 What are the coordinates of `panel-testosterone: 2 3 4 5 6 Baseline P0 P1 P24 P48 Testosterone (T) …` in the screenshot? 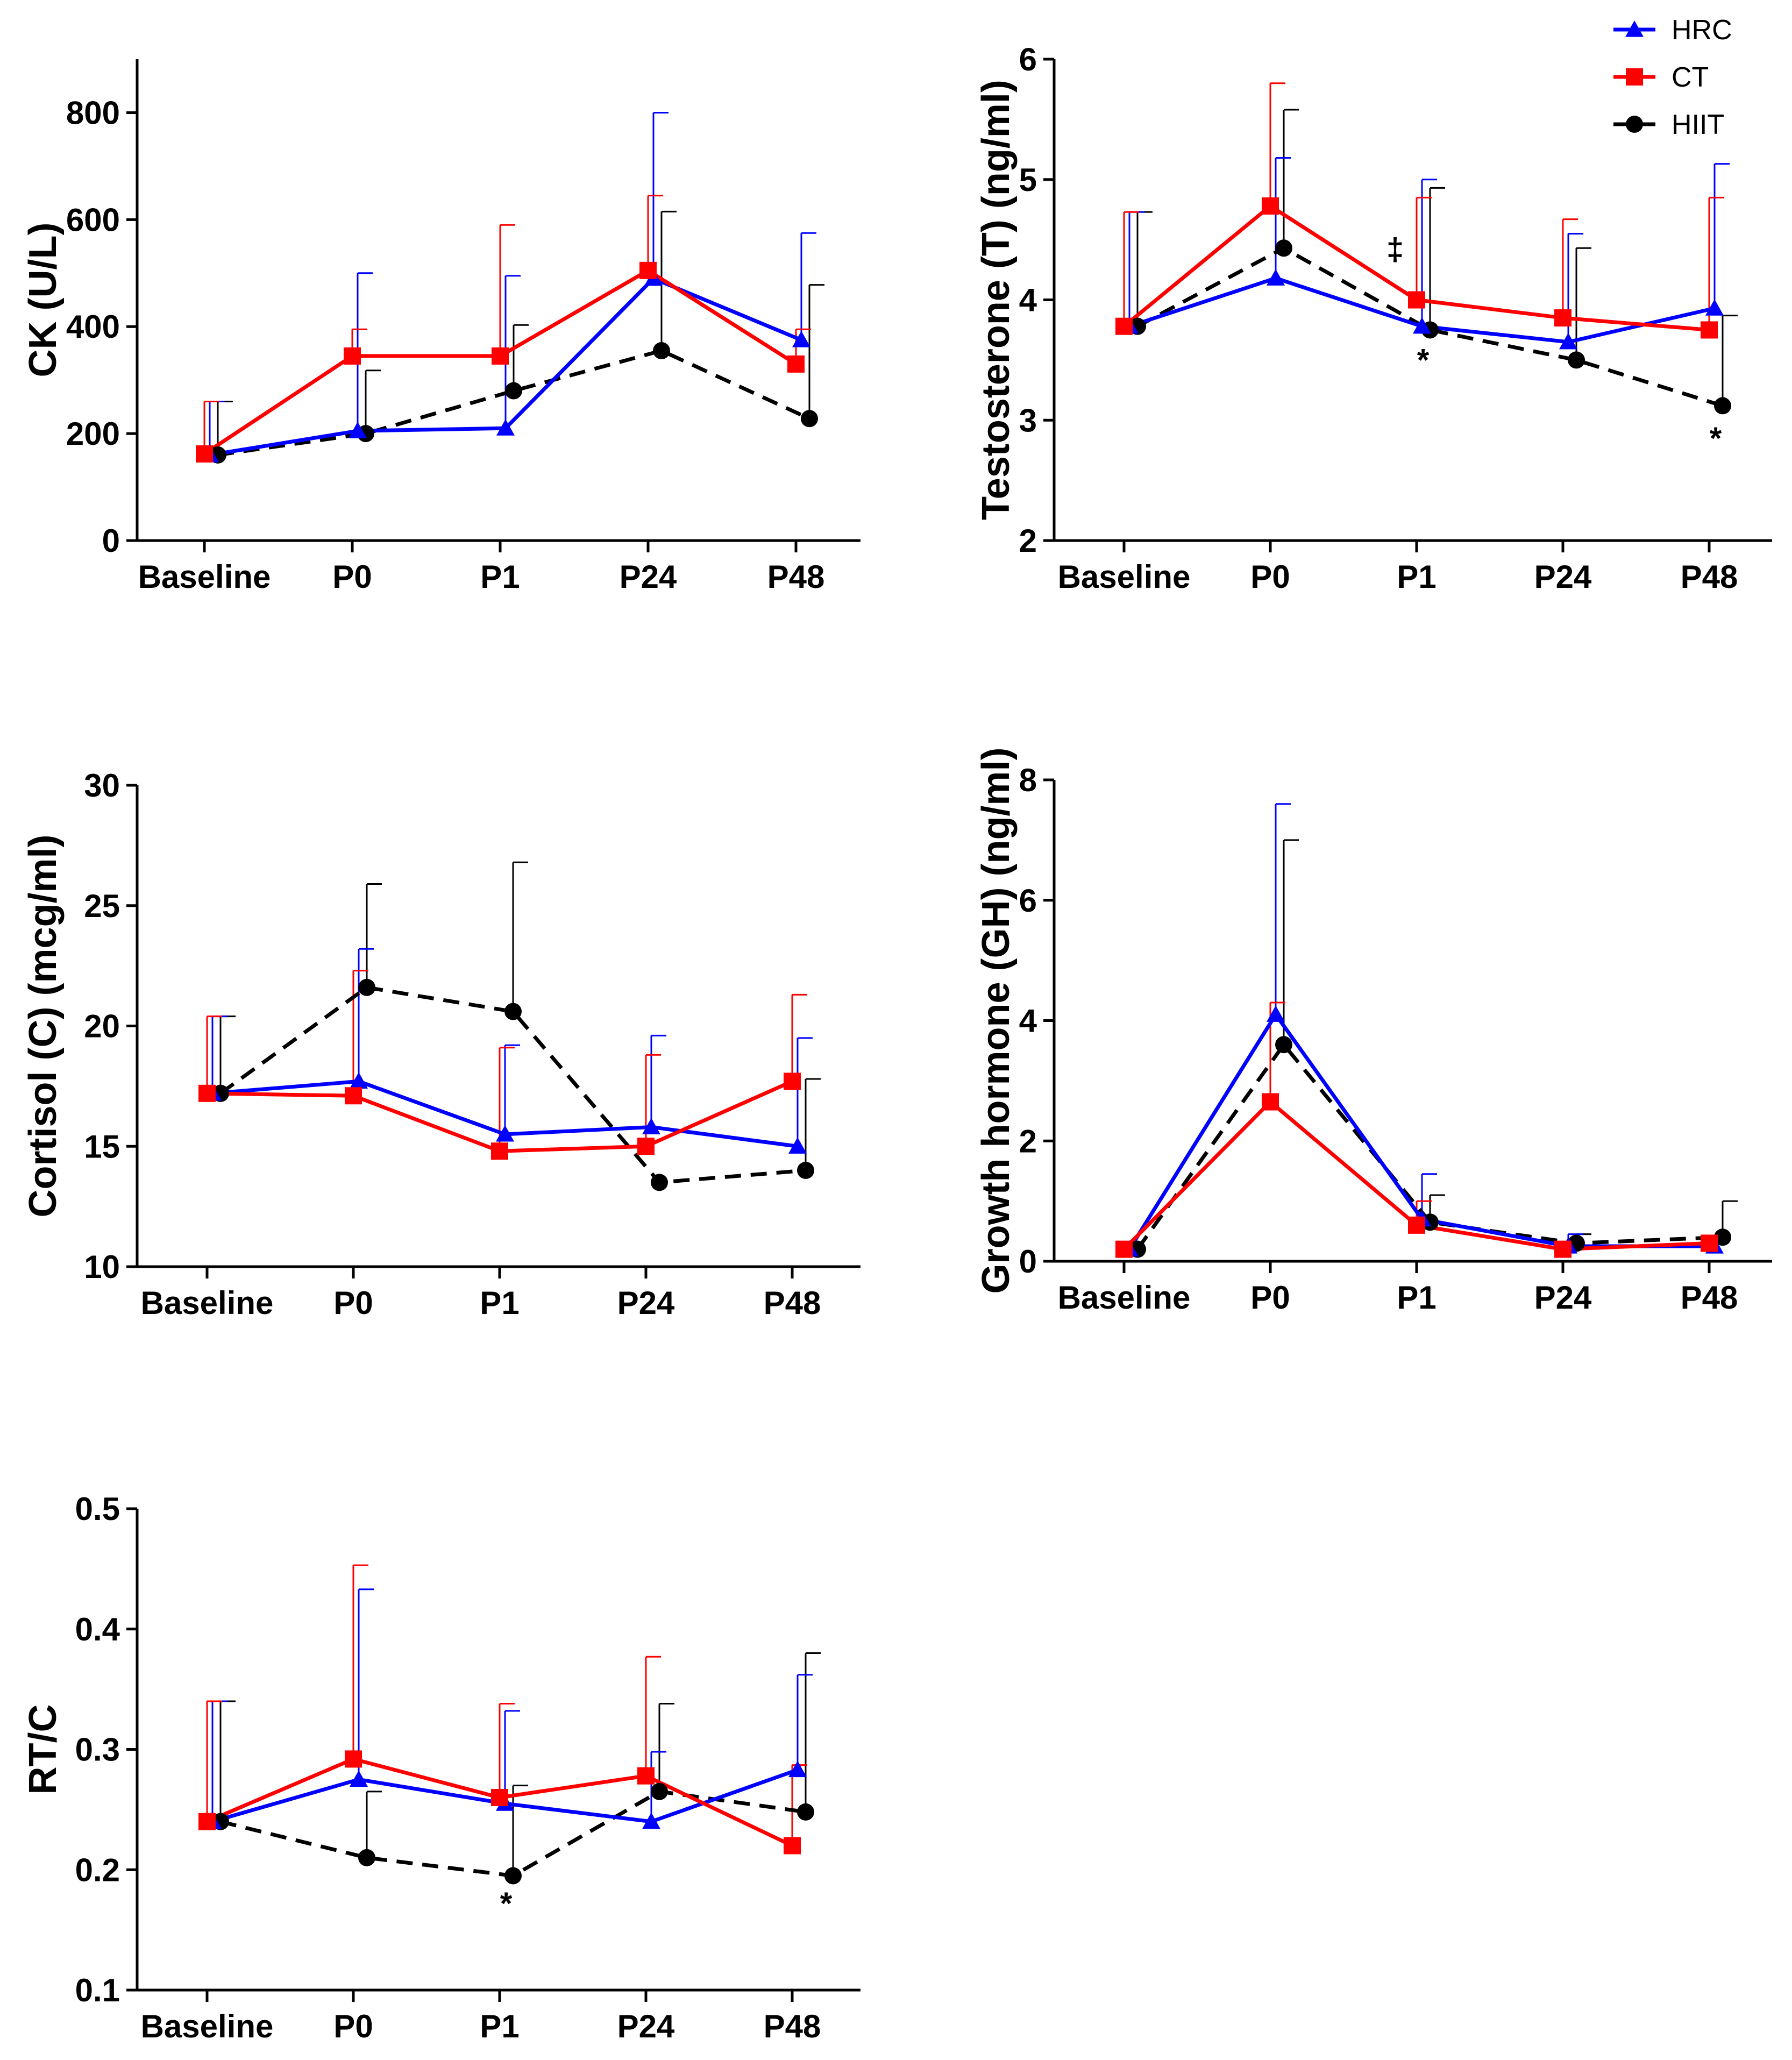 It's located at (1373, 318).